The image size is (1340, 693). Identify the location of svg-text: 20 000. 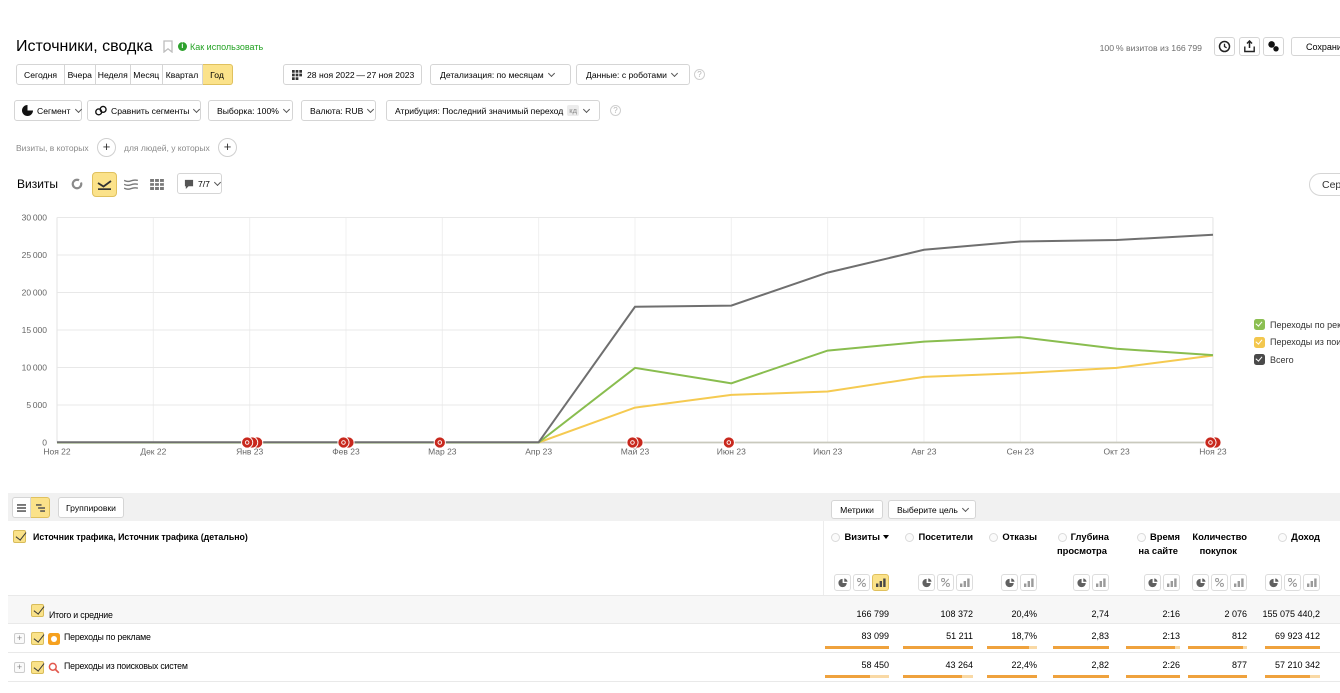
(35, 292).